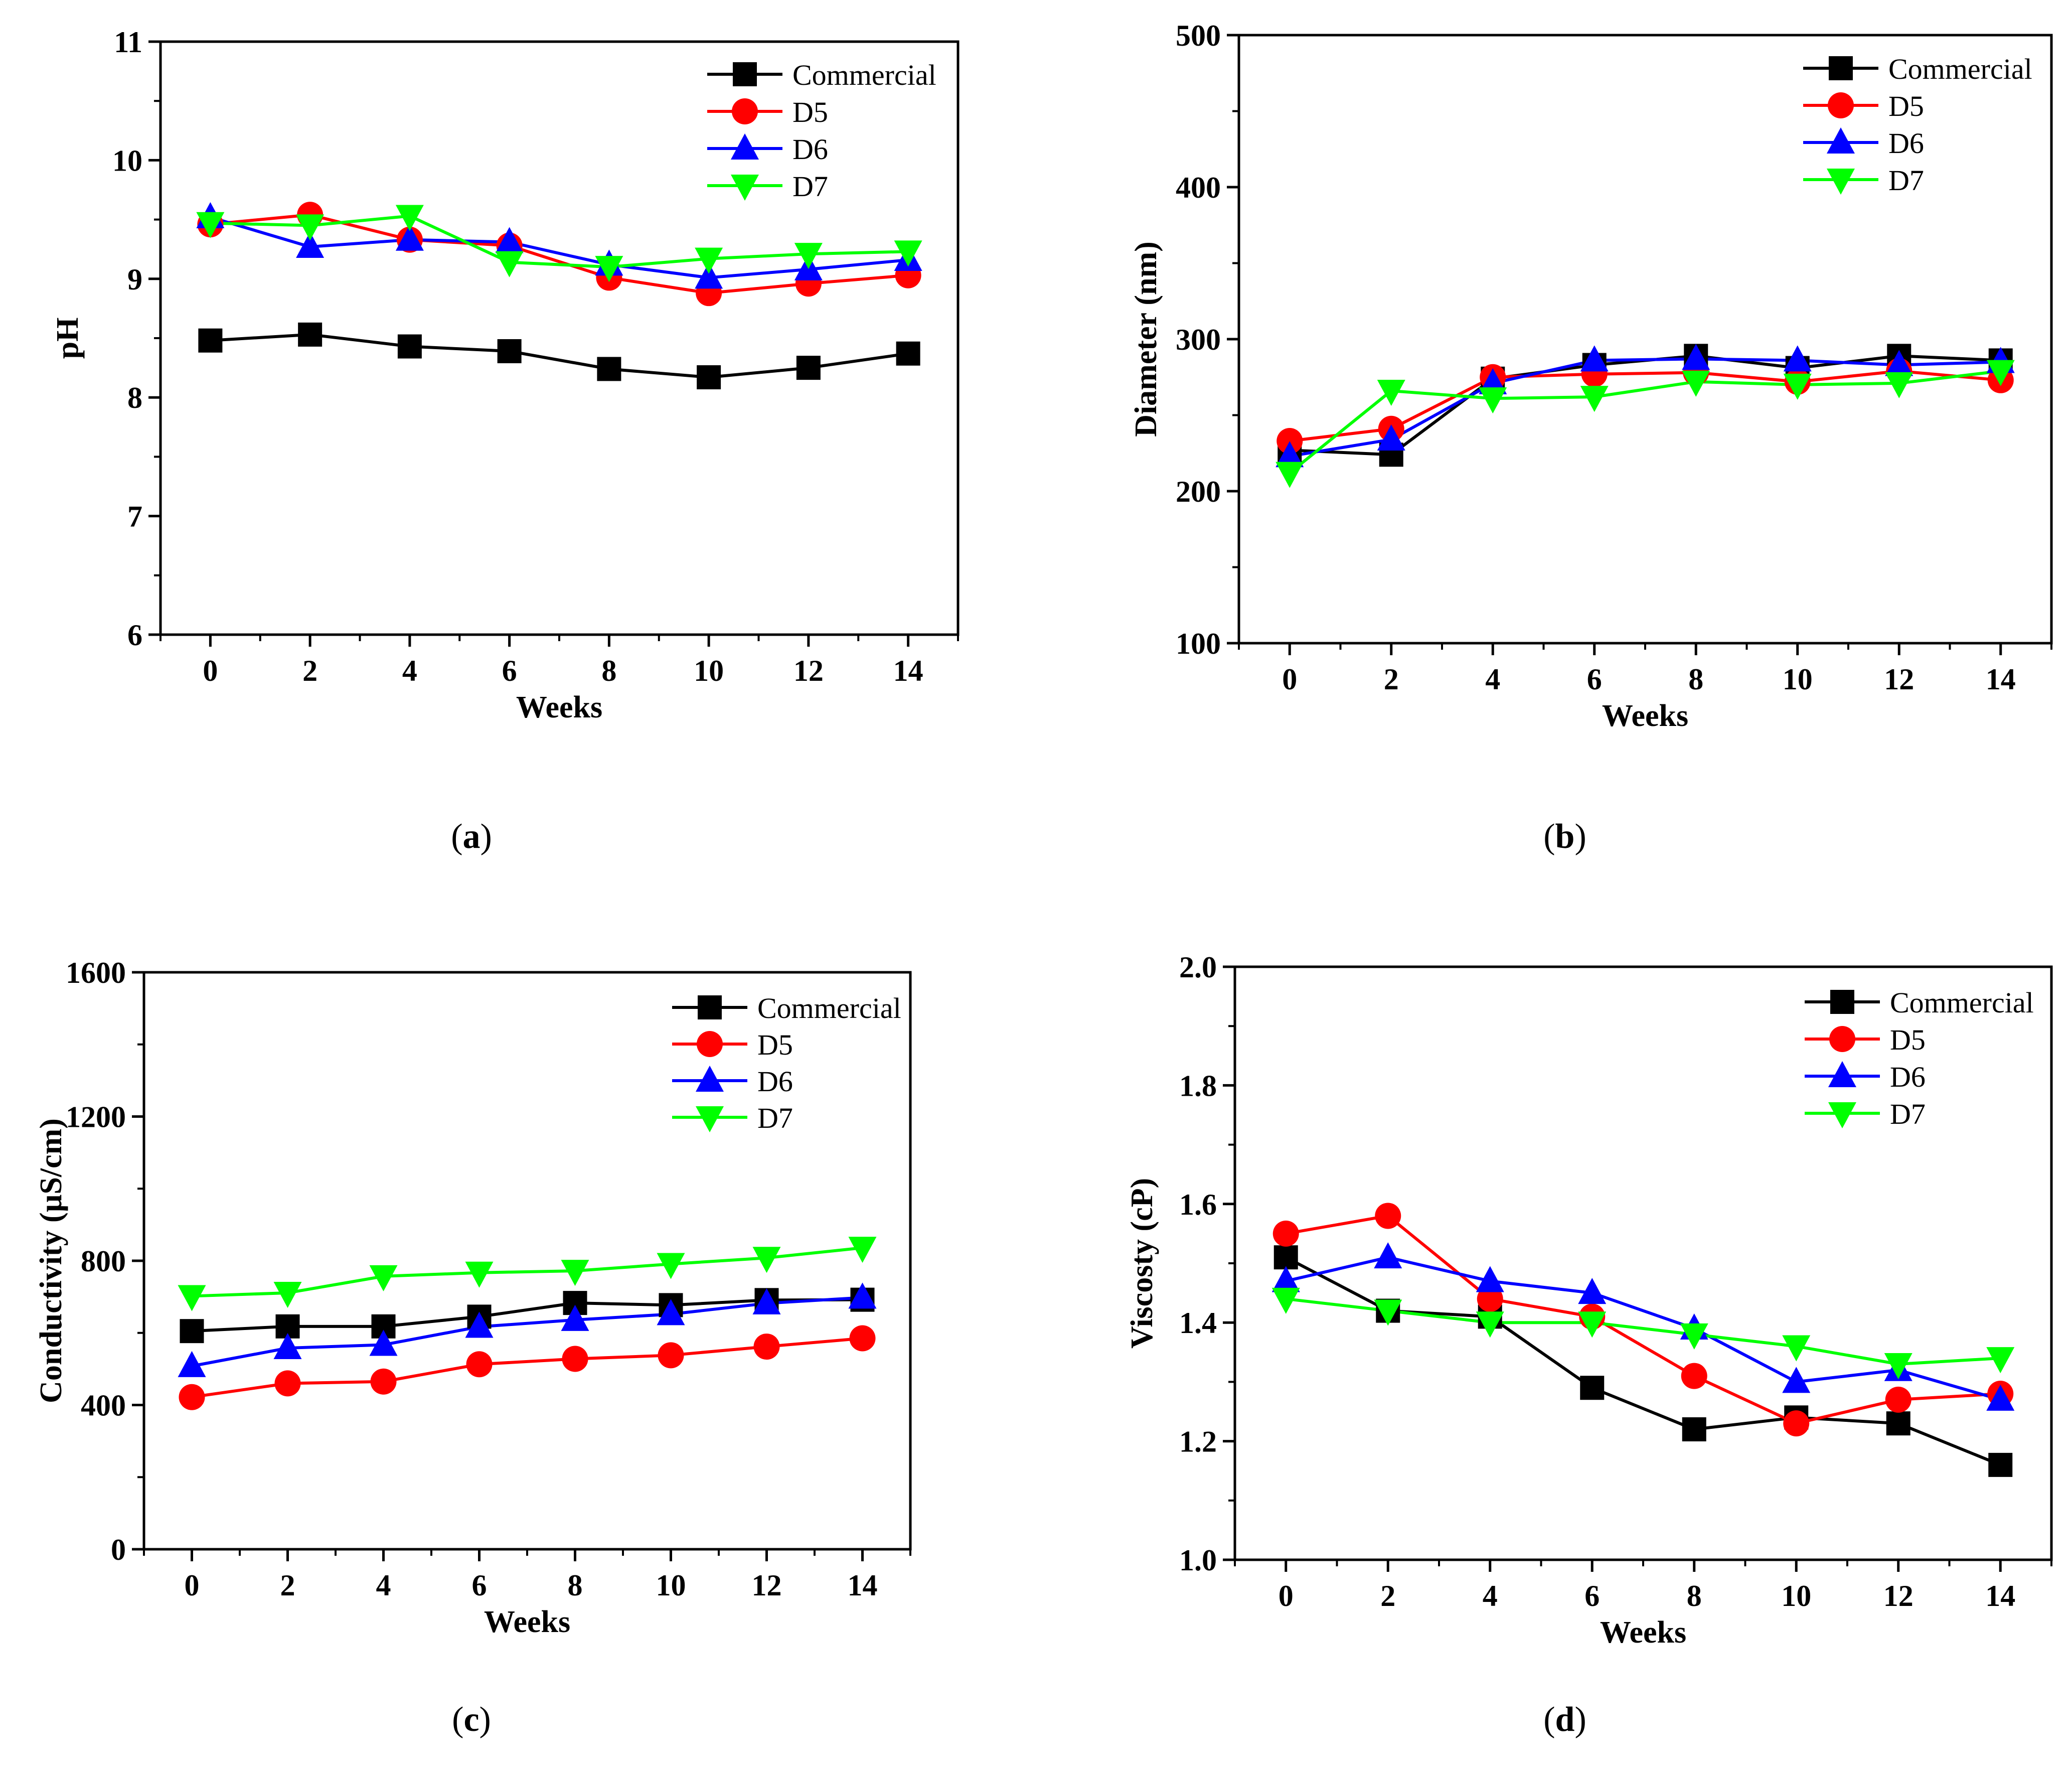  Describe the element at coordinates (829, 1008) in the screenshot. I see `legend-label-Commercial-c: Commercial` at that location.